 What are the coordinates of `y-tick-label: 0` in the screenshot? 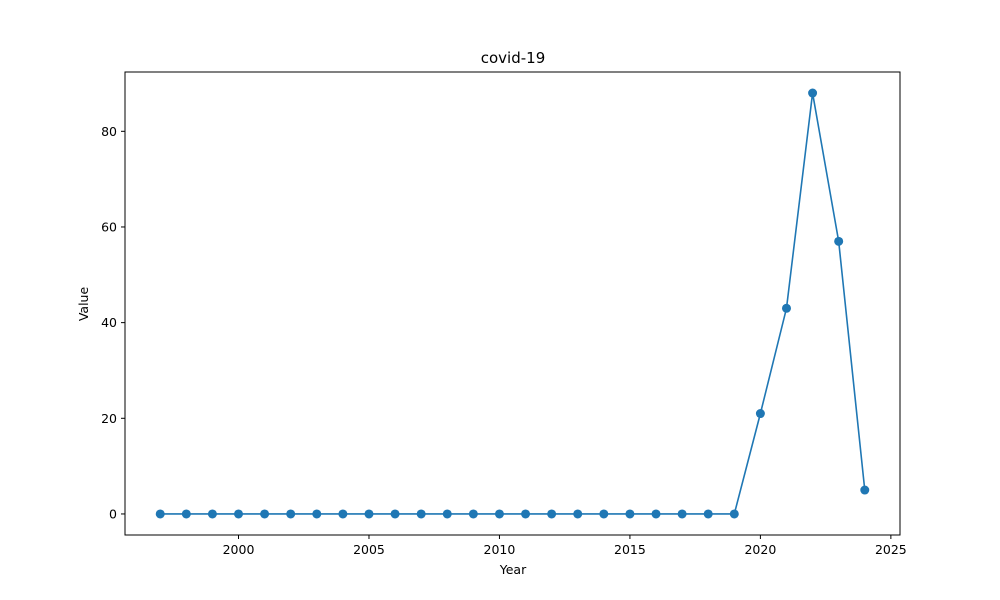 It's located at (113, 513).